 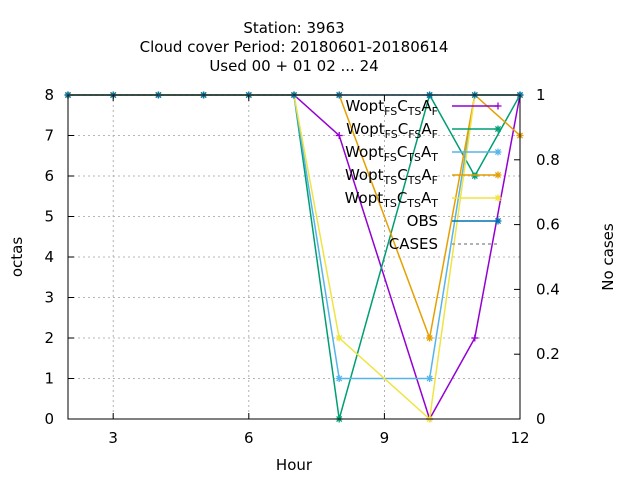 I want to click on y-tick-label: 1, so click(x=49, y=379).